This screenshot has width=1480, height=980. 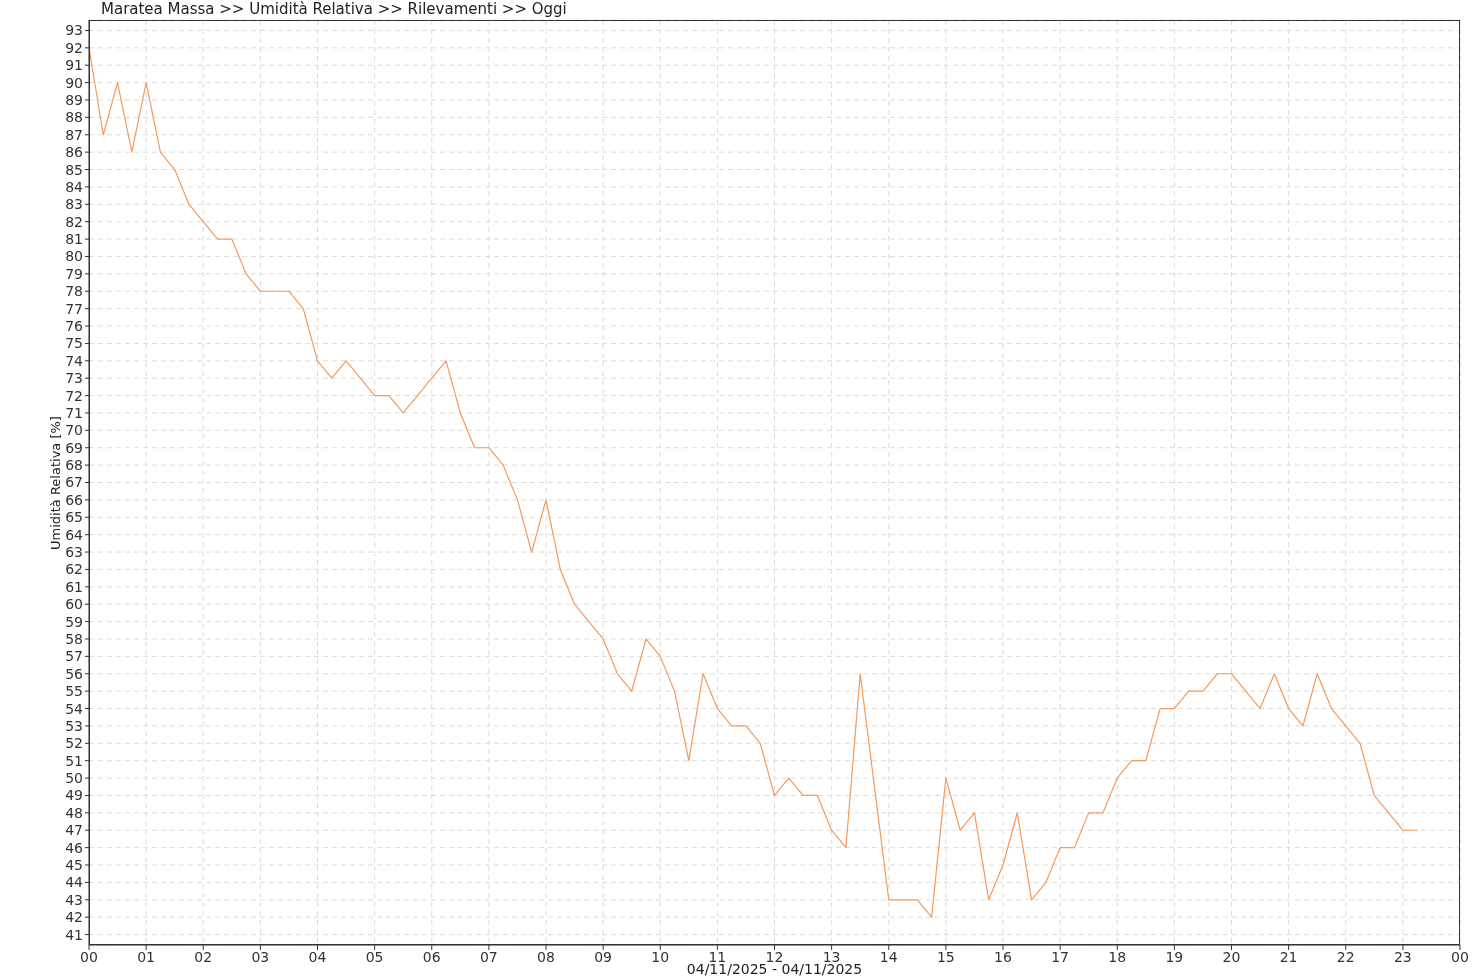 I want to click on y-tick-label: 58, so click(x=74, y=638).